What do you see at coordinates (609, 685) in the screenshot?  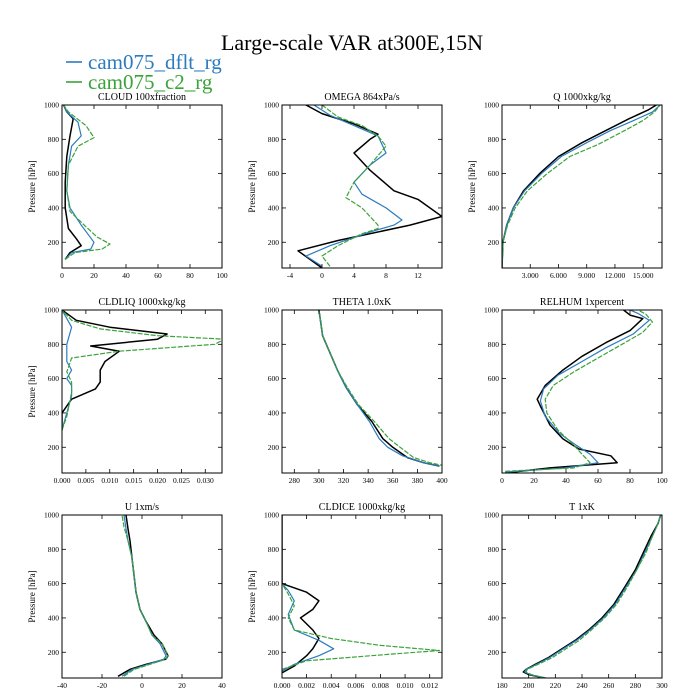 I see `x-tick-label: 260` at bounding box center [609, 685].